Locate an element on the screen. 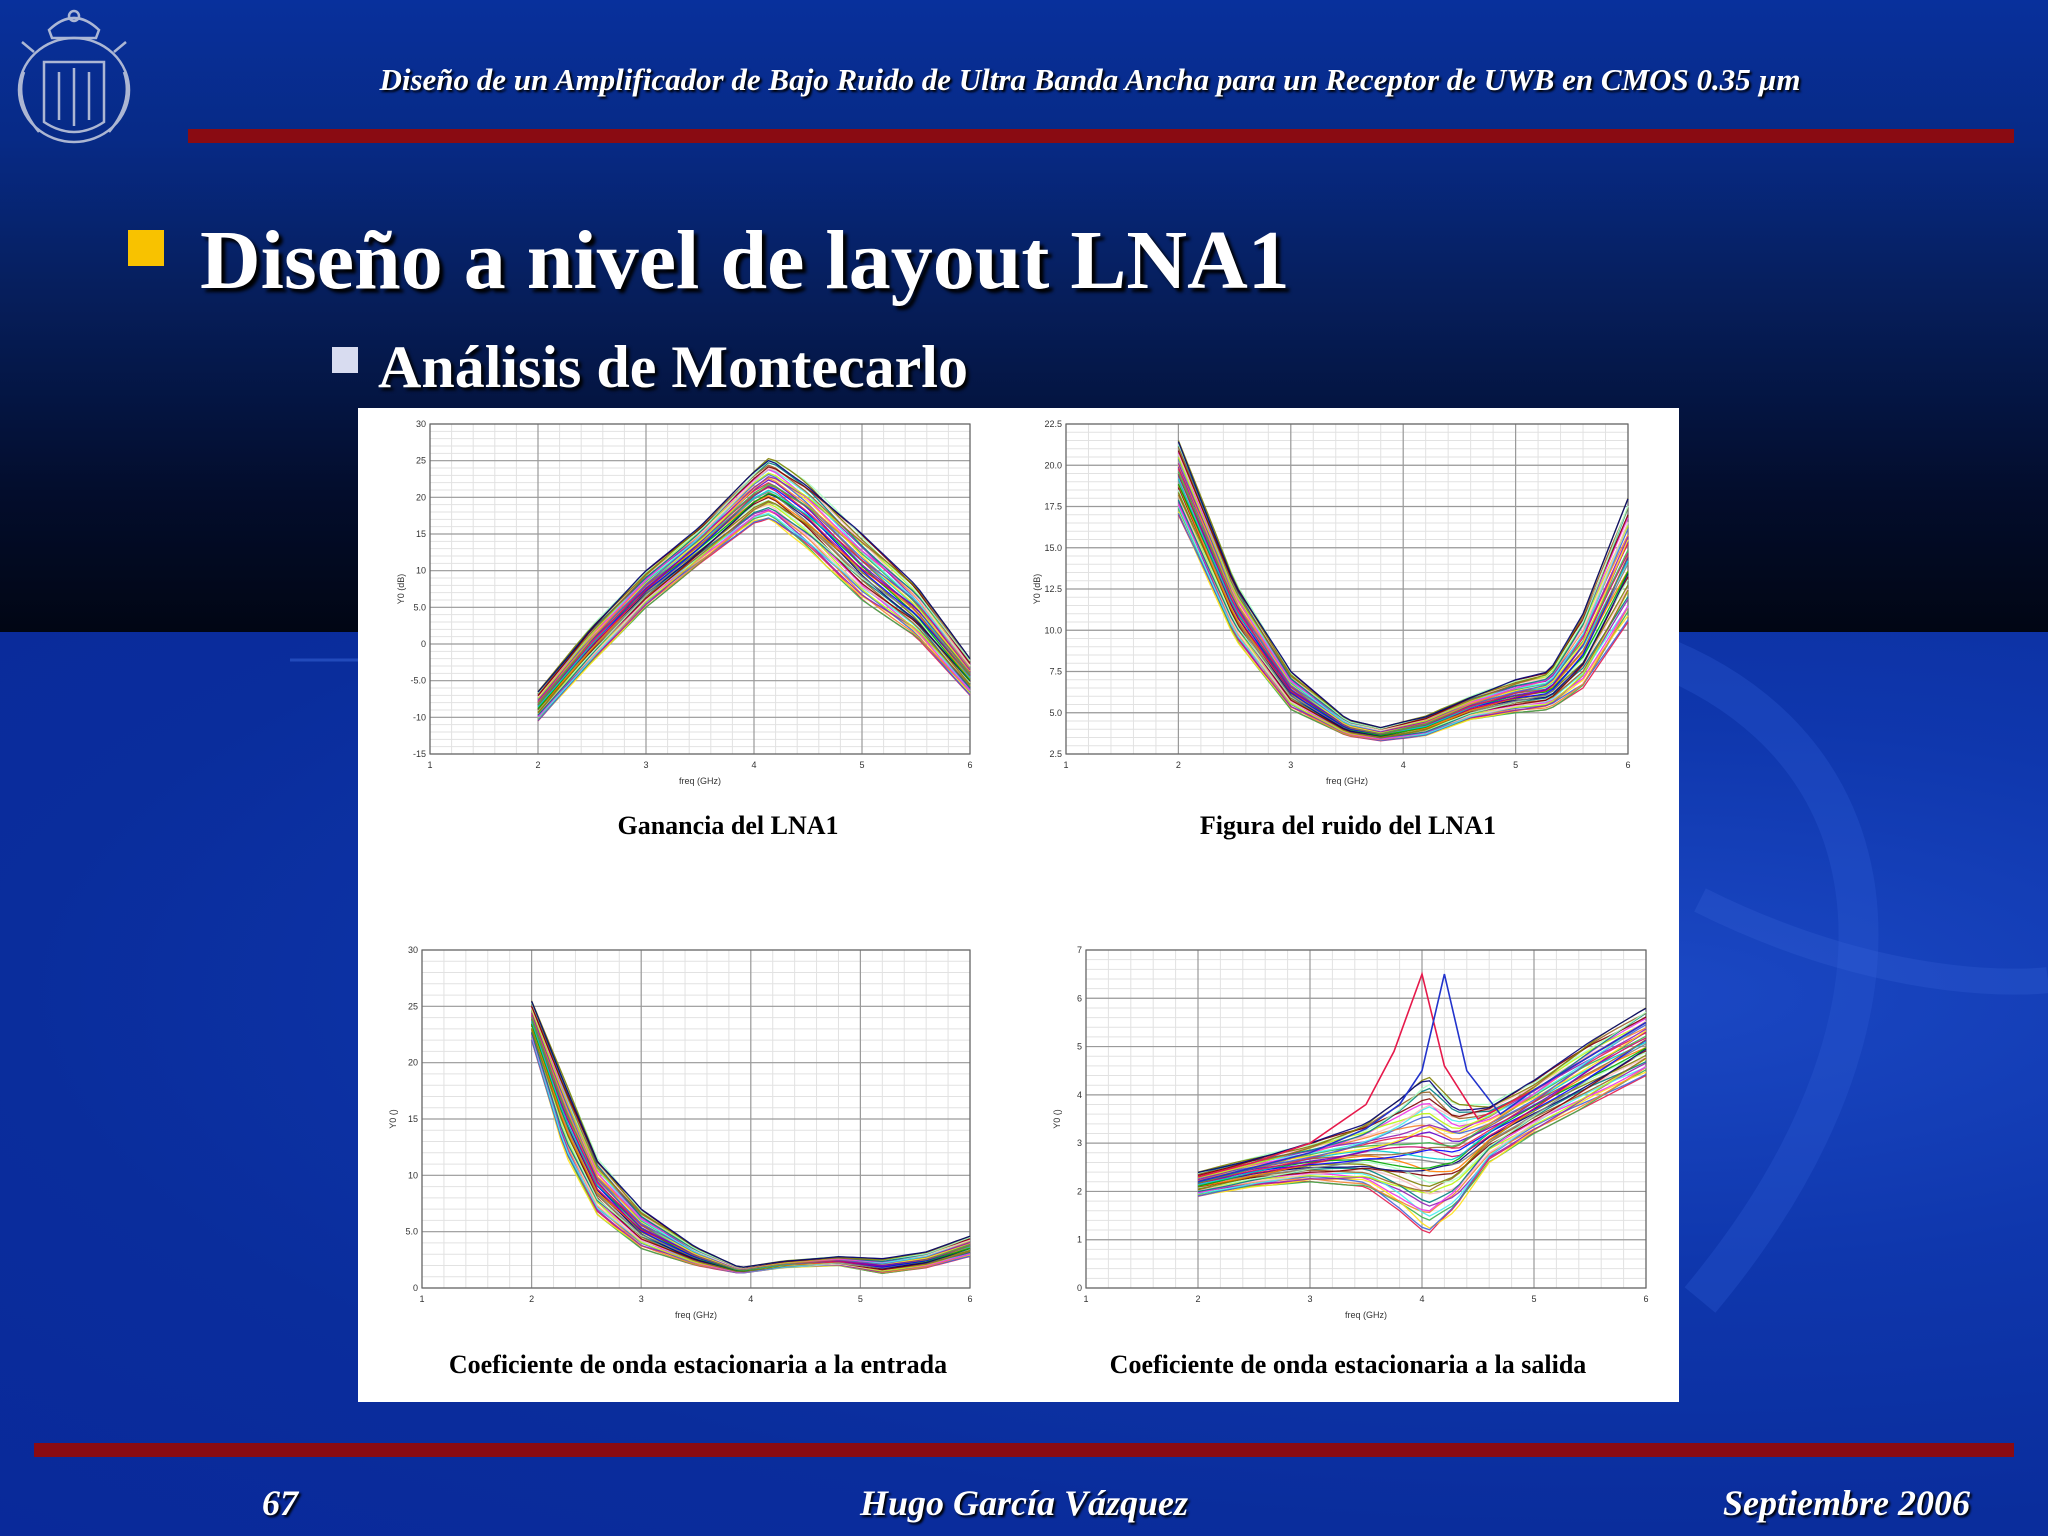 The height and width of the screenshot is (1536, 2048). y-tick-label: 2 is located at coordinates (1079, 1191).